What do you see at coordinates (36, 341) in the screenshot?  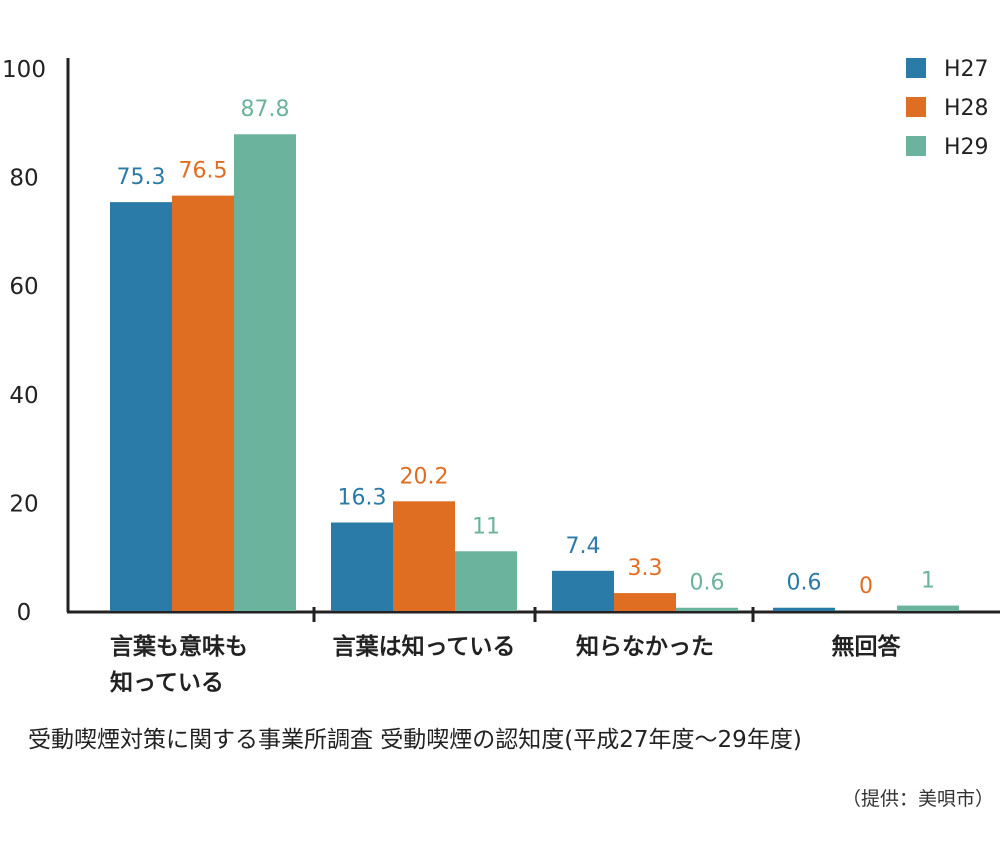 I see `y-axis: 0 20 40 60 80 100` at bounding box center [36, 341].